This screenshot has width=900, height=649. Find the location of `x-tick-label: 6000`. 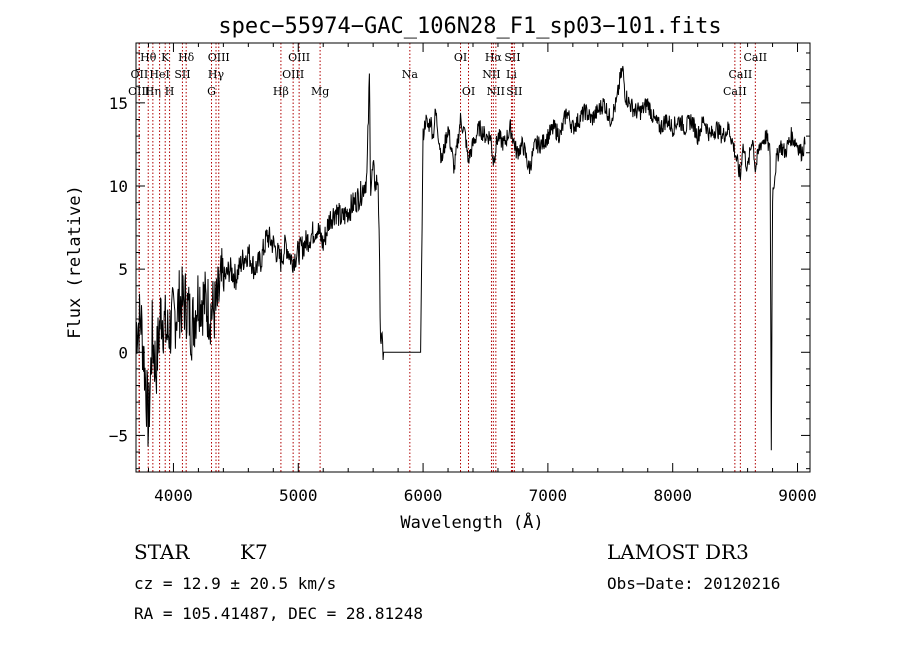

x-tick-label: 6000 is located at coordinates (423, 495).